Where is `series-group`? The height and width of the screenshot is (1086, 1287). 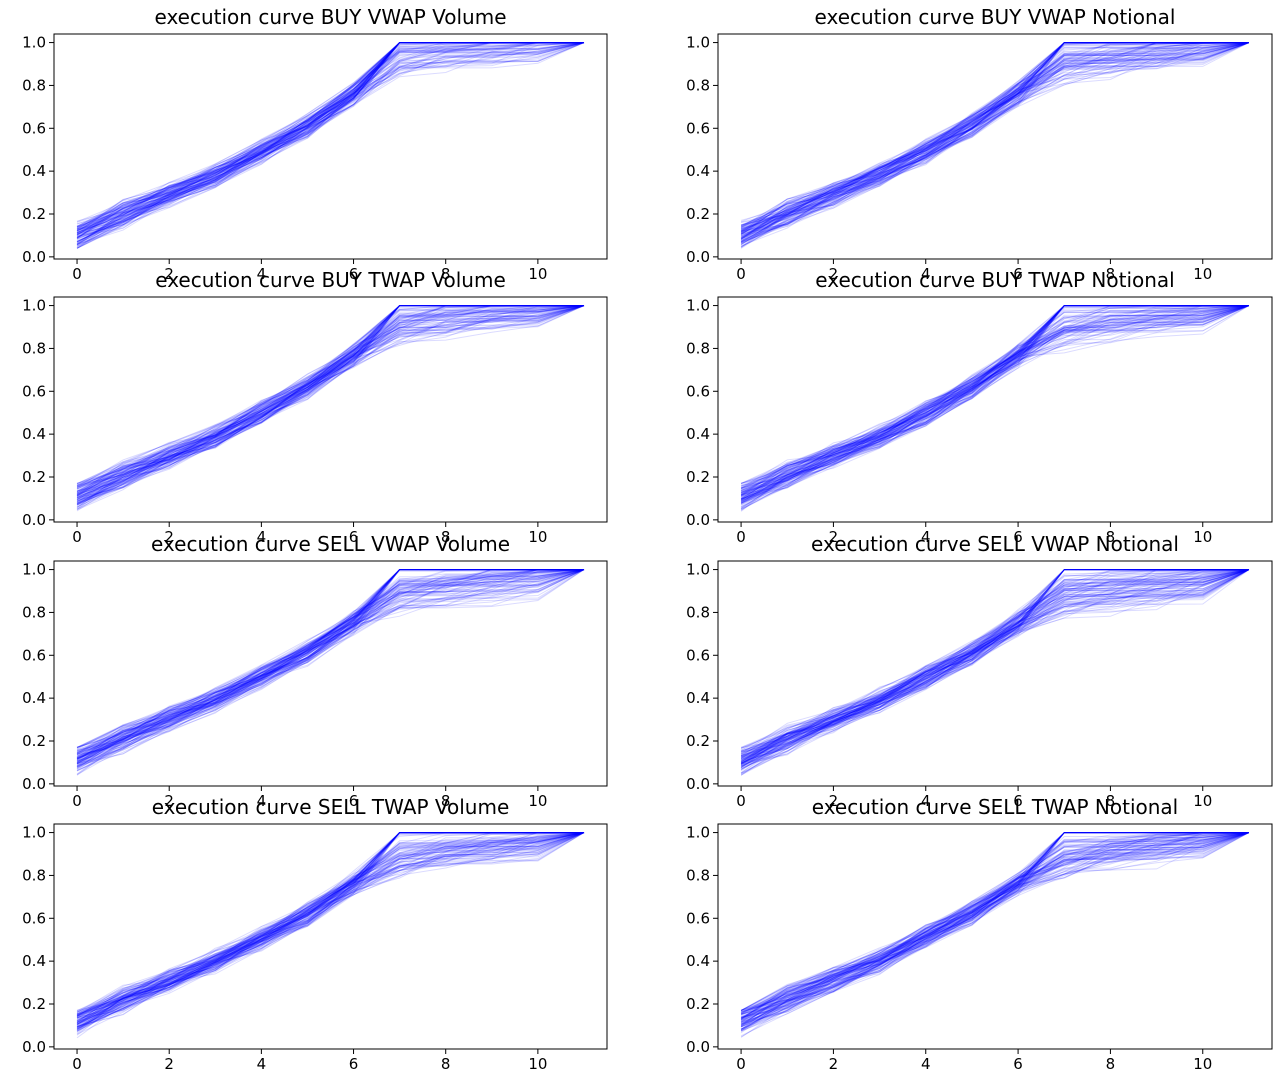
series-group is located at coordinates (330, 935).